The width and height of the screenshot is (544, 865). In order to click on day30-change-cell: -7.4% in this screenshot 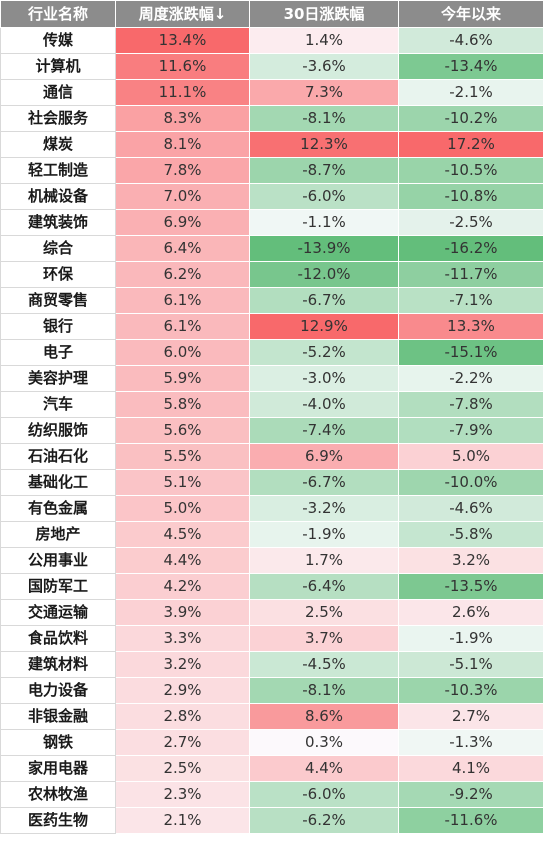, I will do `click(324, 430)`.